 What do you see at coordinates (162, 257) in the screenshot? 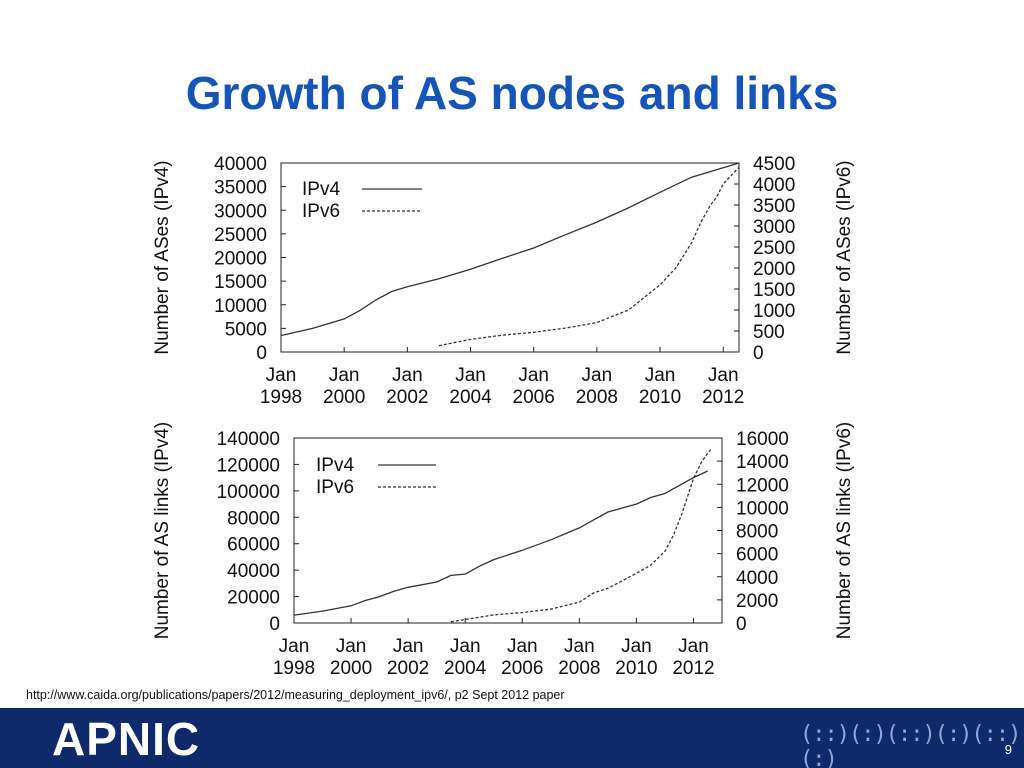
I see `nodes-y-axis-label: Number of ASes (IPv4)` at bounding box center [162, 257].